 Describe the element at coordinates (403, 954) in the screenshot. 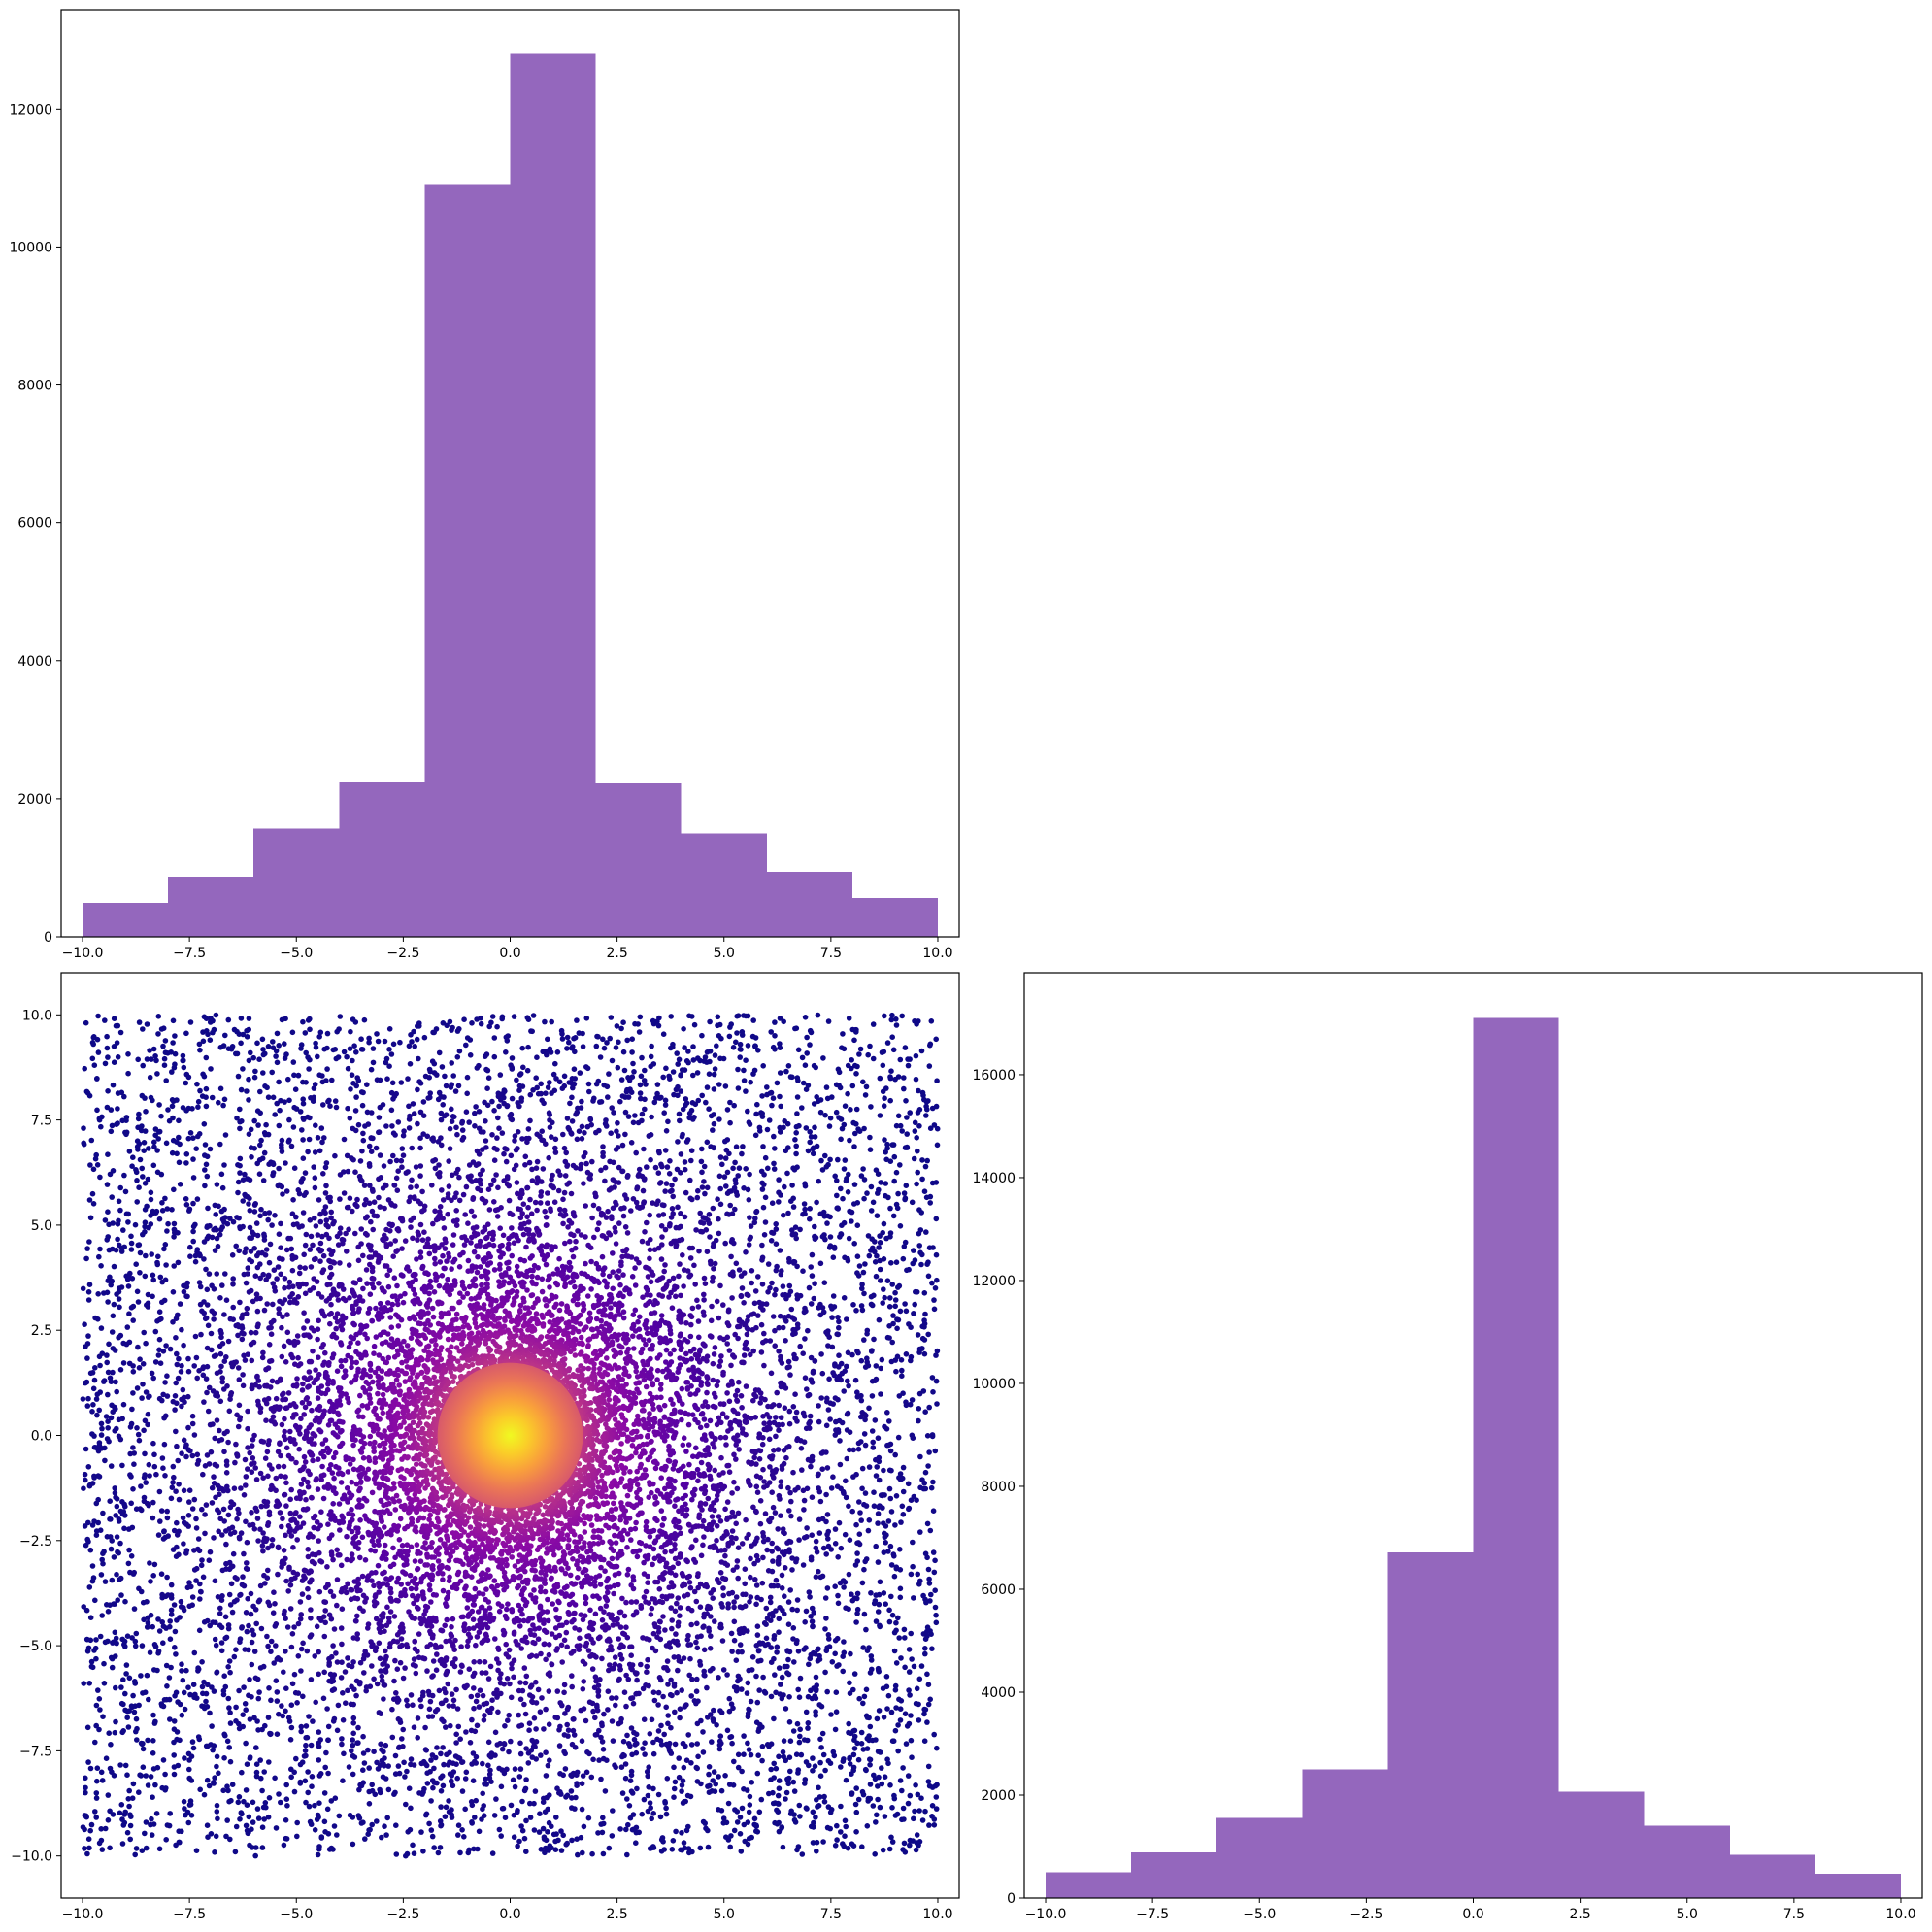

I see `top-histogram-x-tick-label: −2.5` at that location.